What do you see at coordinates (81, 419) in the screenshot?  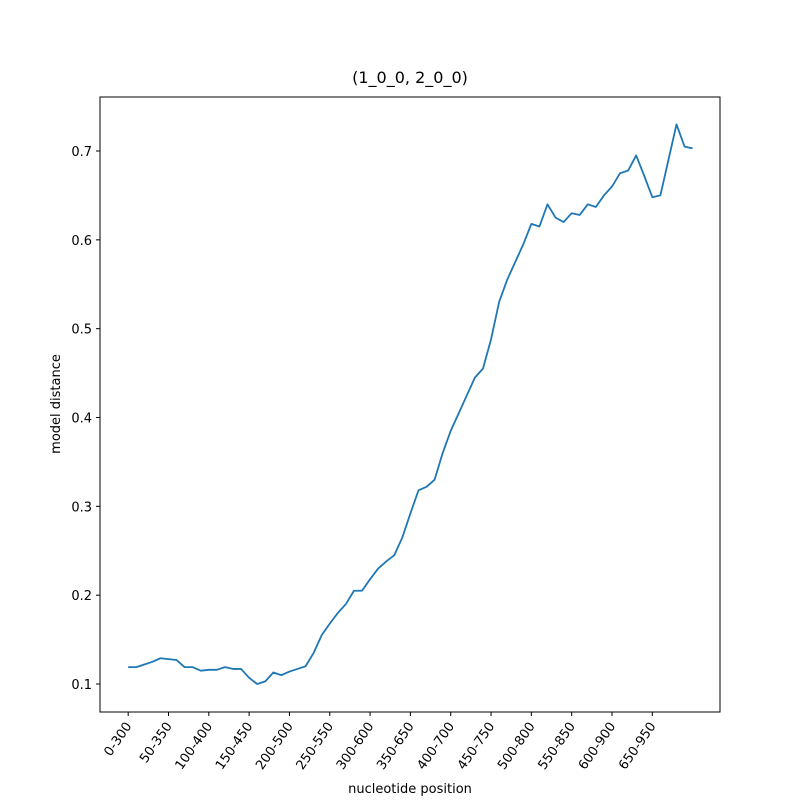 I see `y-tick-label: 0.4` at bounding box center [81, 419].